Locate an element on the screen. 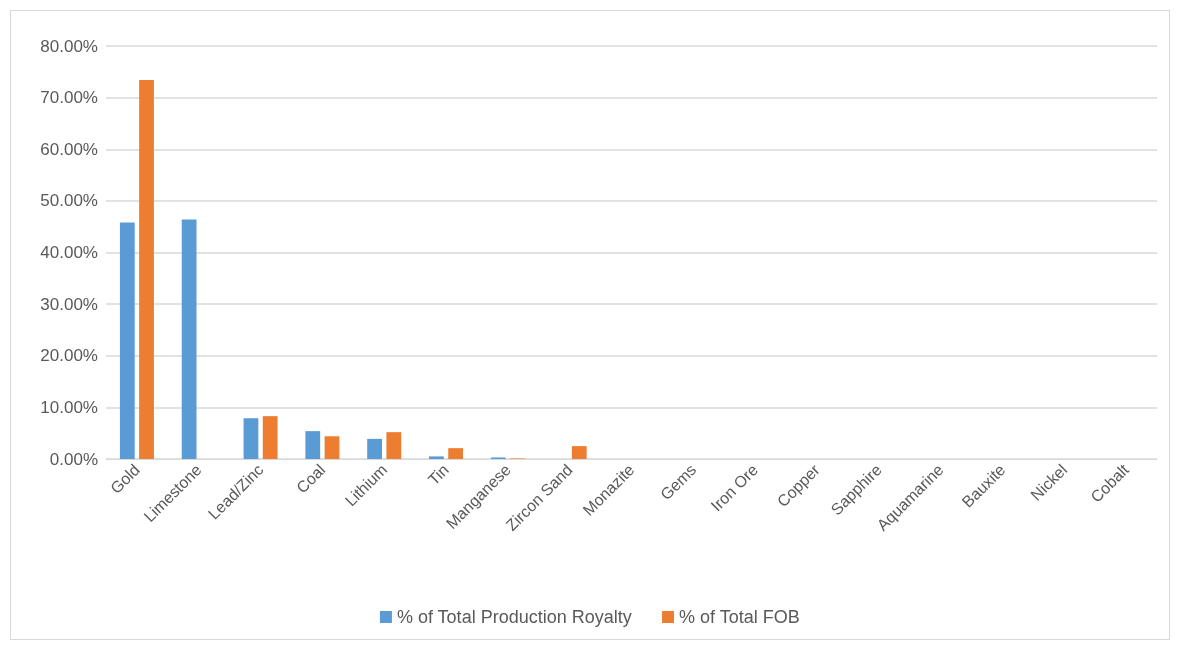 The image size is (1180, 648). y-tick-label: 50.00% is located at coordinates (69, 201).